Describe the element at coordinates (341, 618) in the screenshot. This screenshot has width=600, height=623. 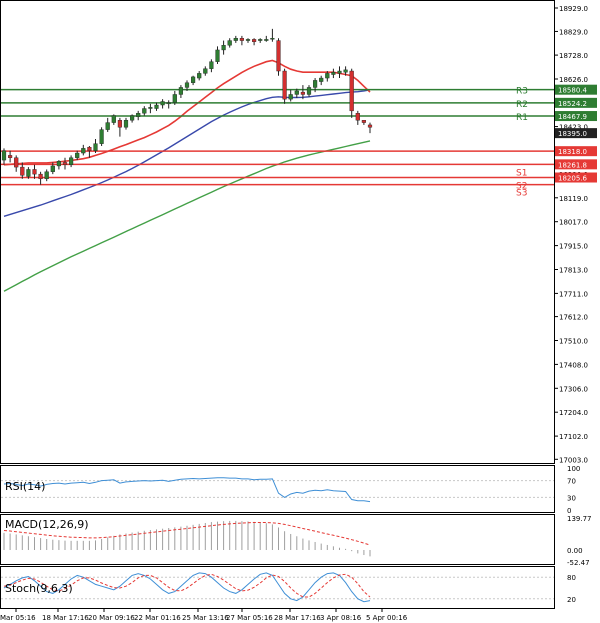
I see `time-tick-label: 3 Apr 08:16` at that location.